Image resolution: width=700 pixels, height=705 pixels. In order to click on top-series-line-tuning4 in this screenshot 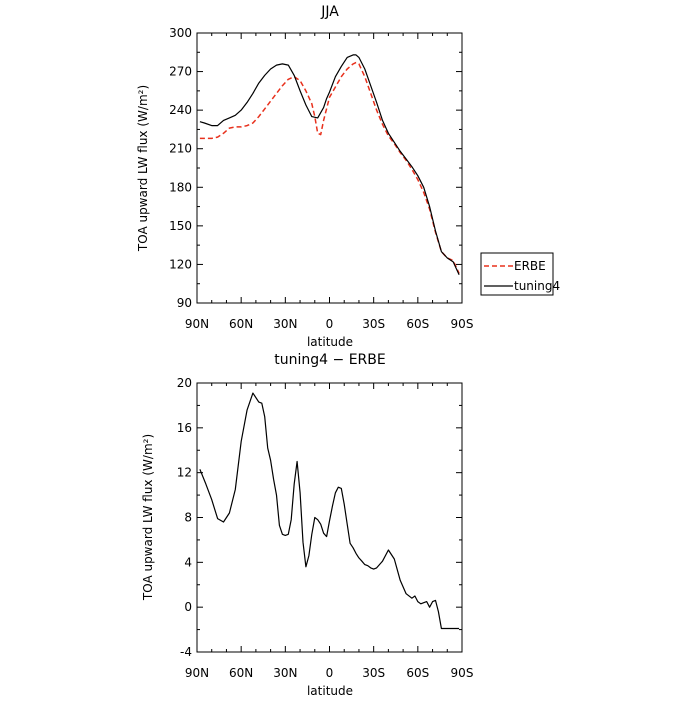, I will do `click(329, 164)`.